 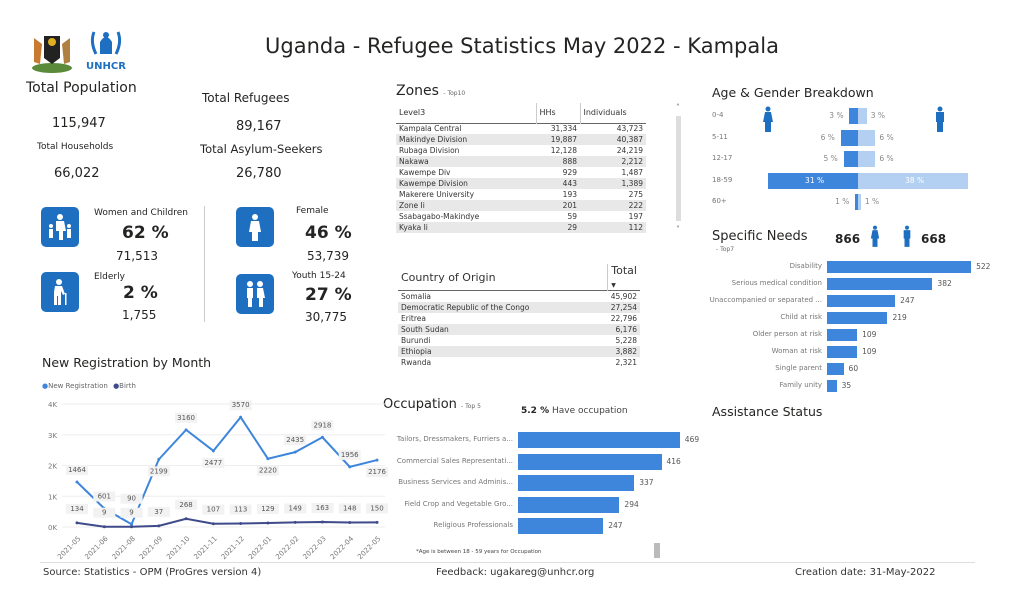 I want to click on women-children-count: 71,513, so click(x=137, y=256).